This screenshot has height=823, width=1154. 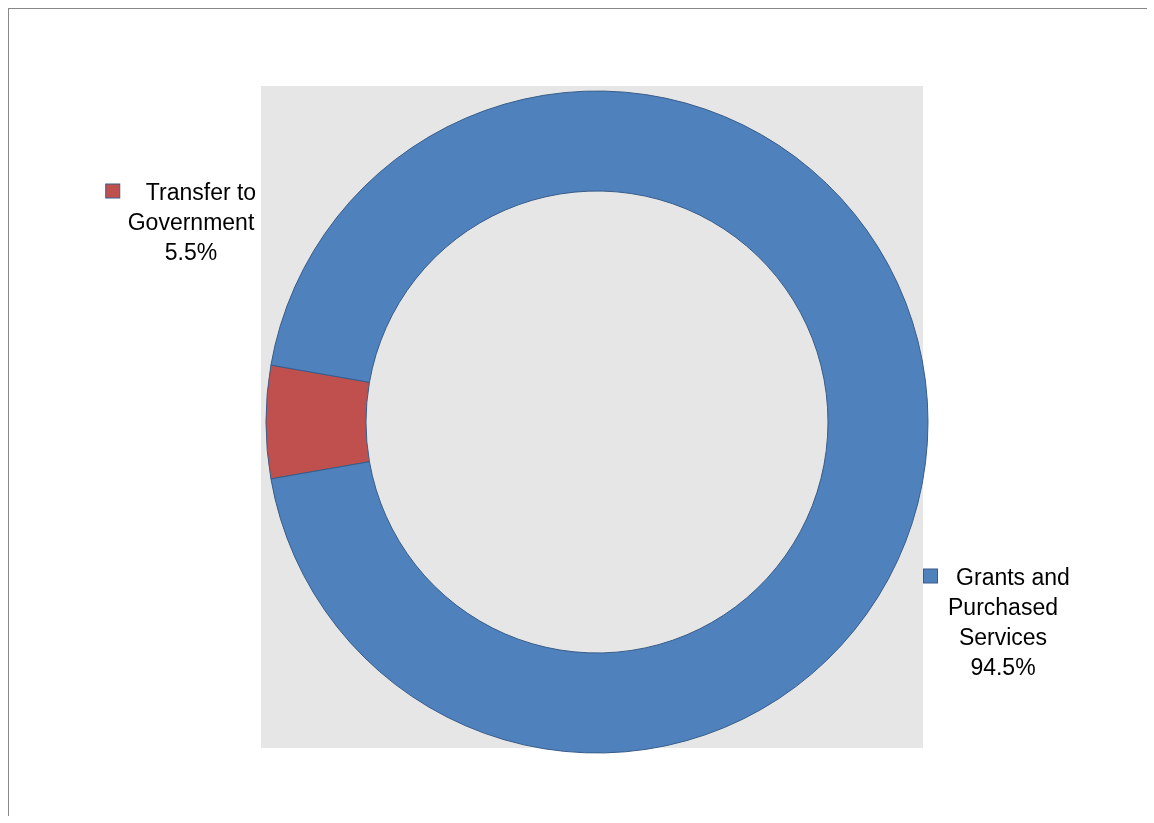 What do you see at coordinates (192, 207) in the screenshot?
I see `legend-label: Transfer to Government` at bounding box center [192, 207].